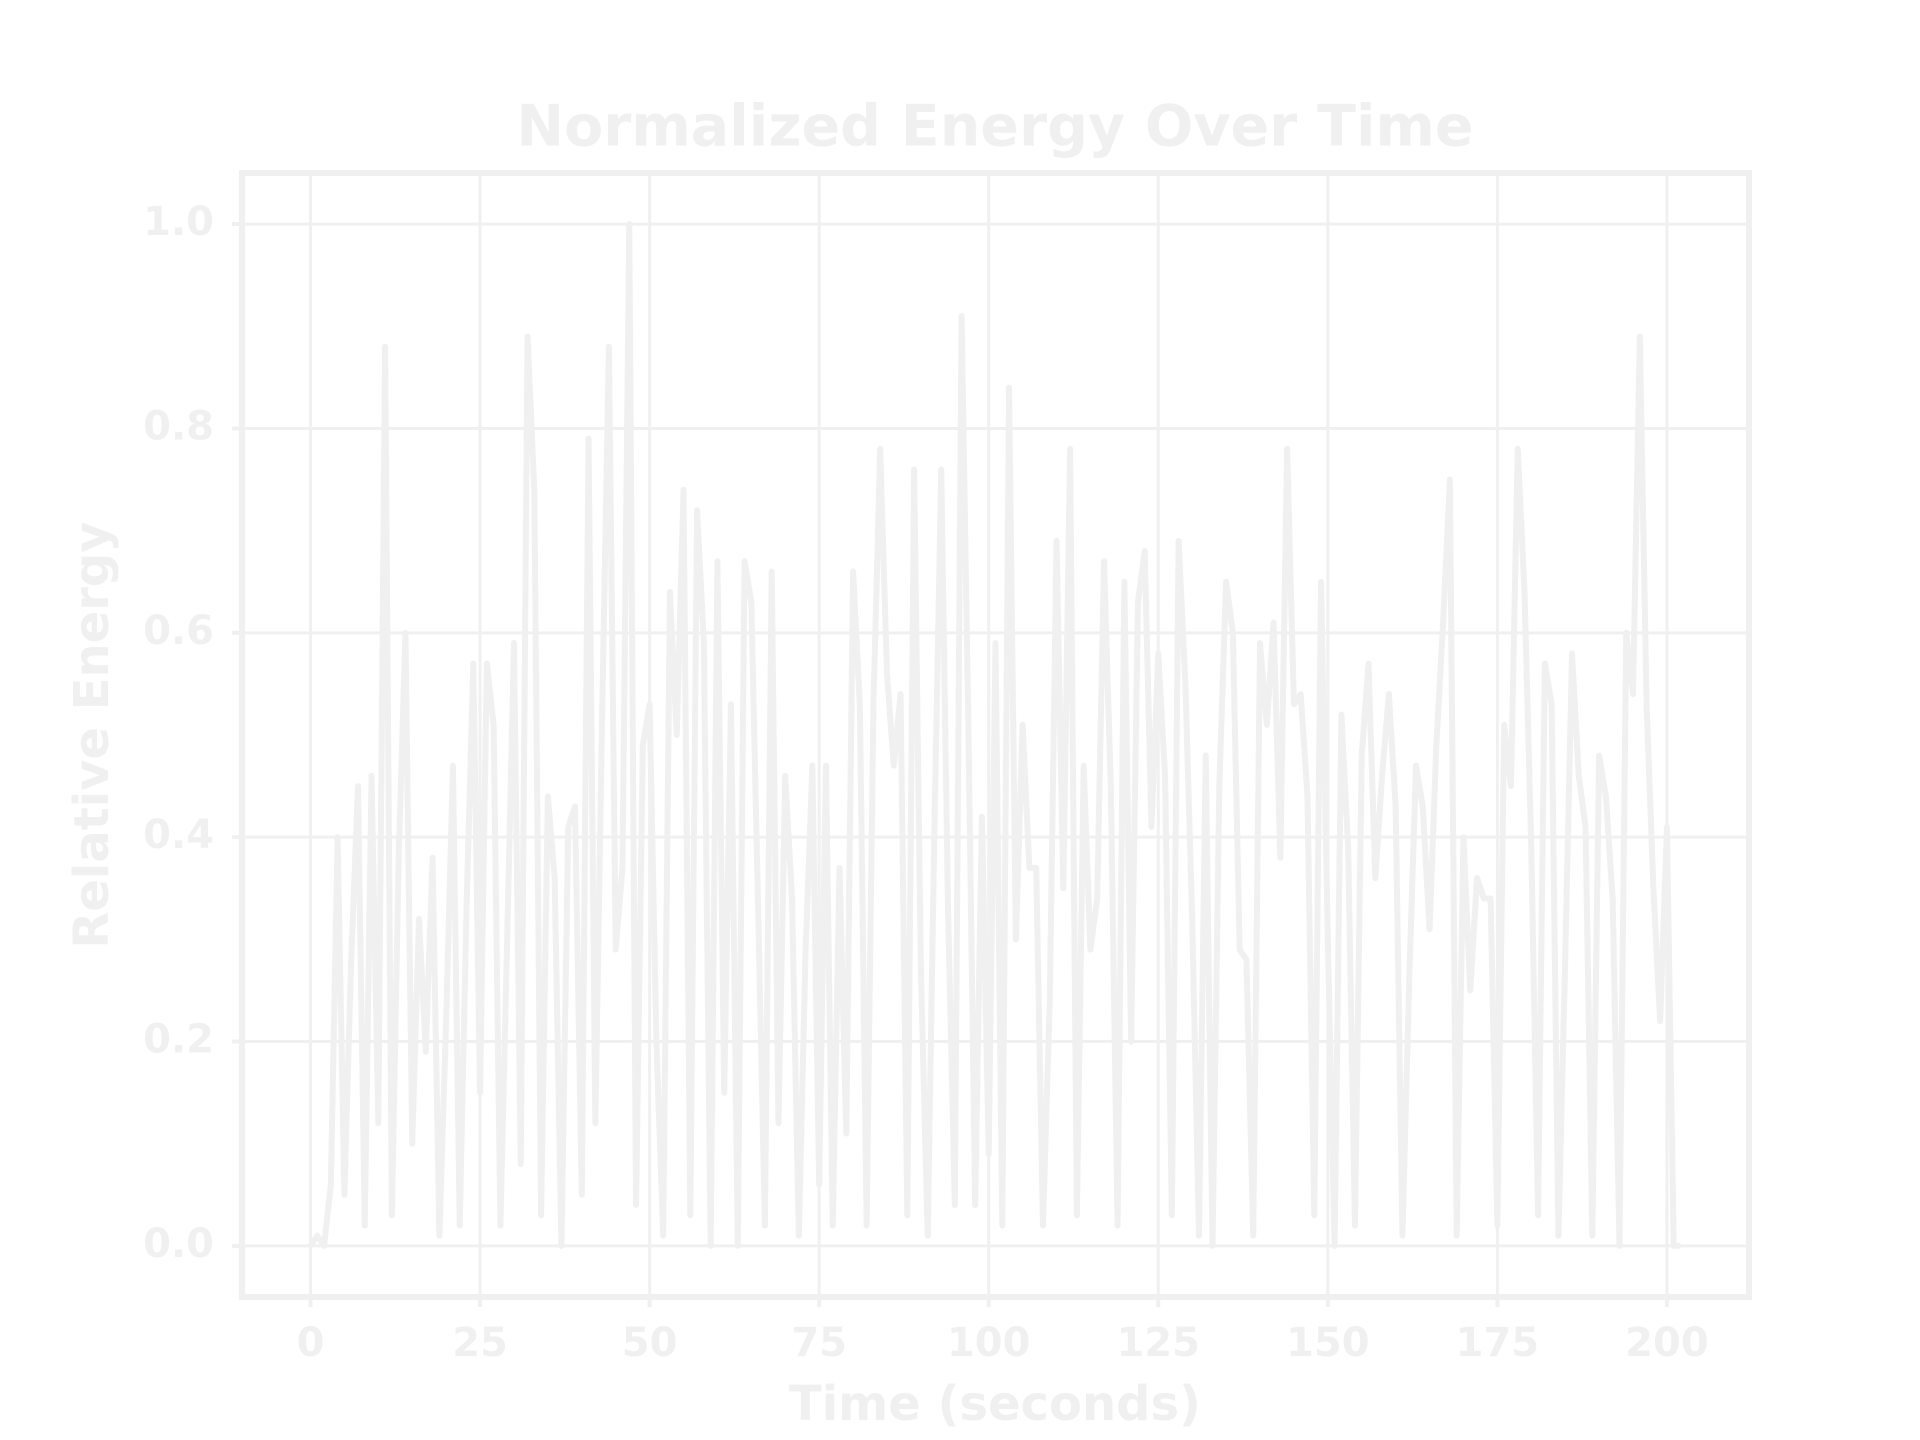 Image resolution: width=1920 pixels, height=1440 pixels. Describe the element at coordinates (178, 835) in the screenshot. I see `y-tick-label: 0.4` at that location.